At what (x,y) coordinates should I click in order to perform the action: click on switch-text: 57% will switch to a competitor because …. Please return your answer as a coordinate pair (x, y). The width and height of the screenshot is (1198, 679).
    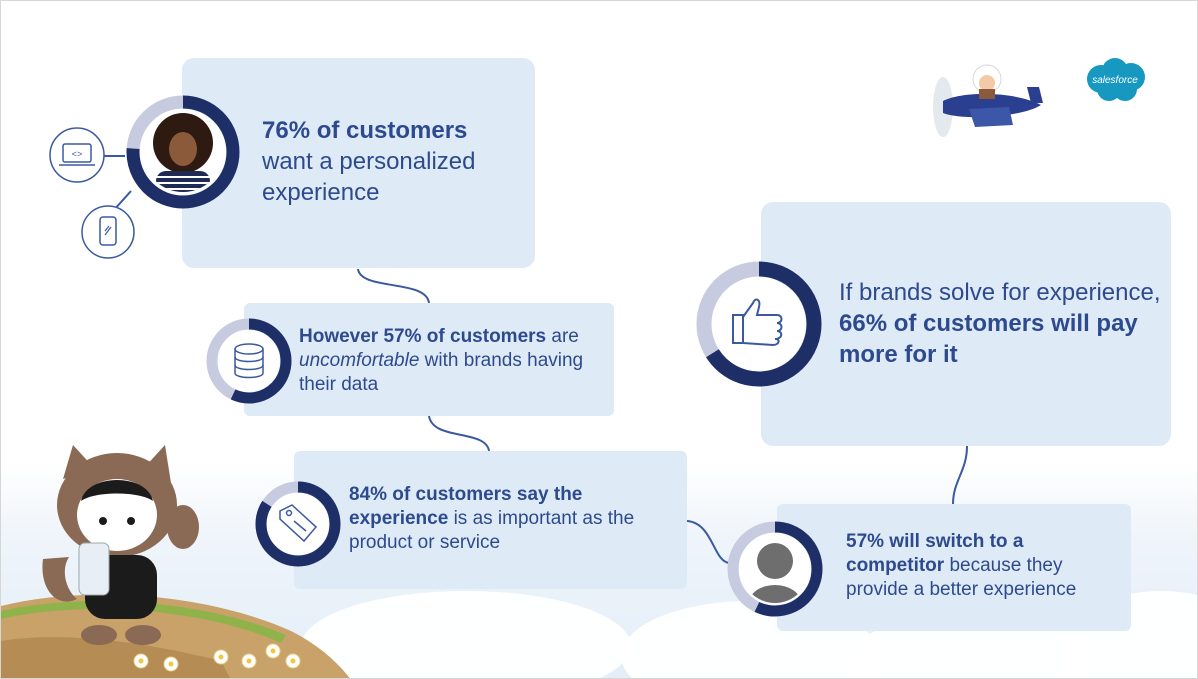
    Looking at the image, I should click on (986, 566).